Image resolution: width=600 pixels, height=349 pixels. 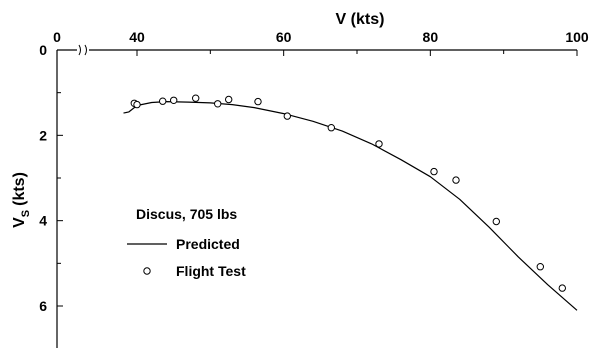 I want to click on svg-text:VS(kts): VS (kts), so click(x=21, y=200).